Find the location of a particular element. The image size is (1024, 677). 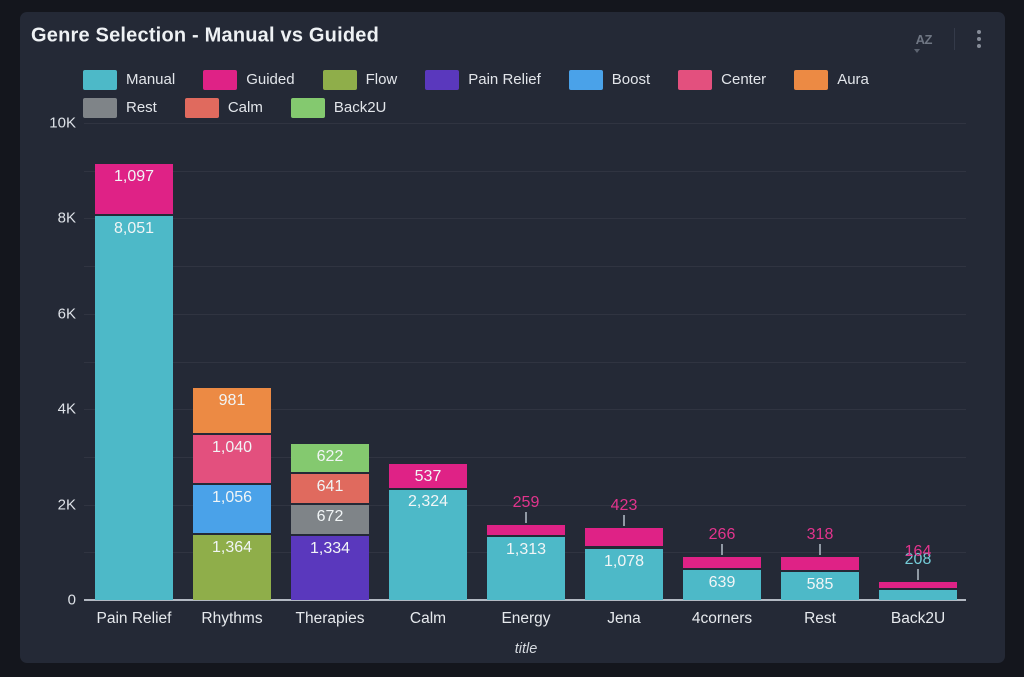

sort-az-label: AZ is located at coordinates (924, 39).